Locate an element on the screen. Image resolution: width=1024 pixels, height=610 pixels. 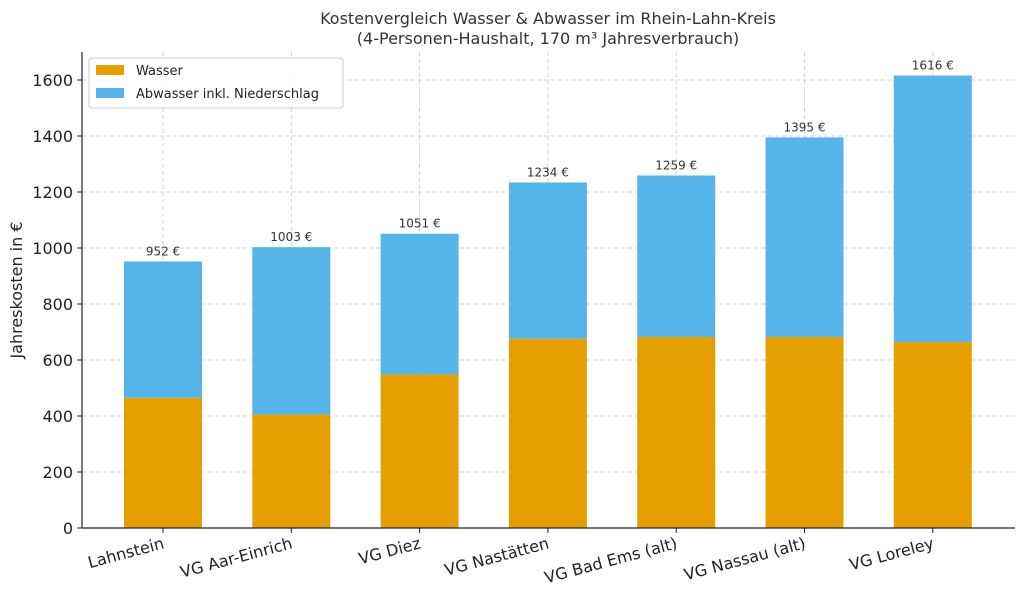
y-tick-label: 1200 is located at coordinates (52, 192).